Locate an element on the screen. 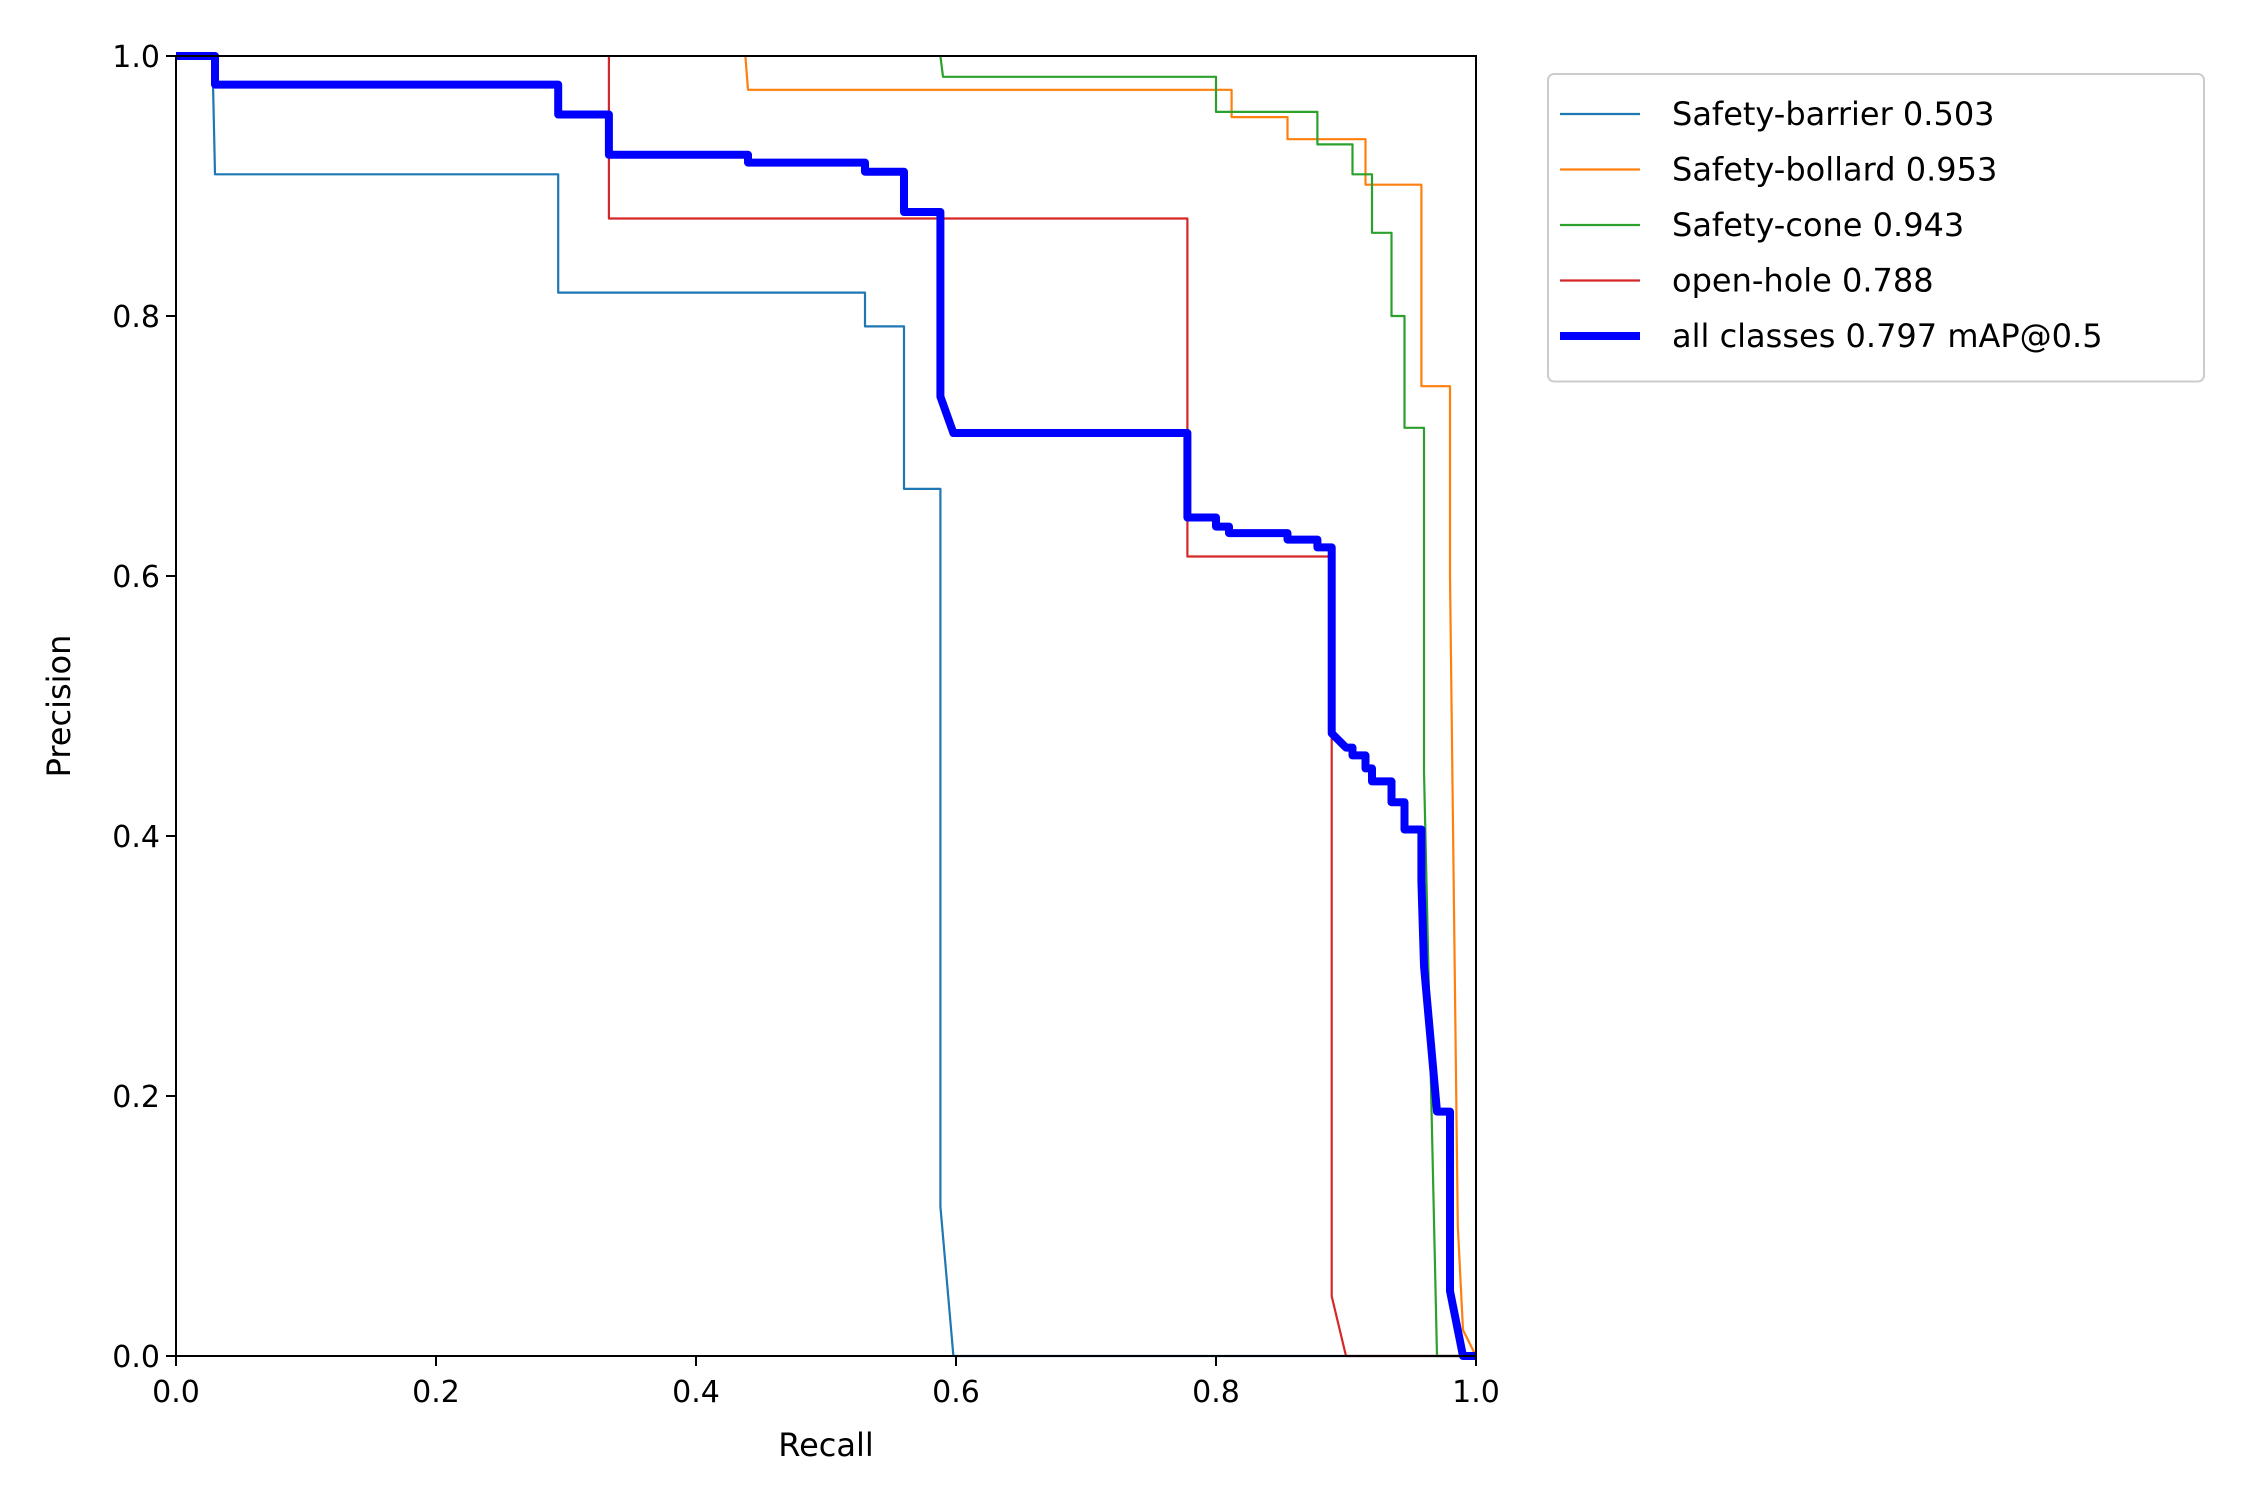  y-axis-label: Precision is located at coordinates (59, 706).